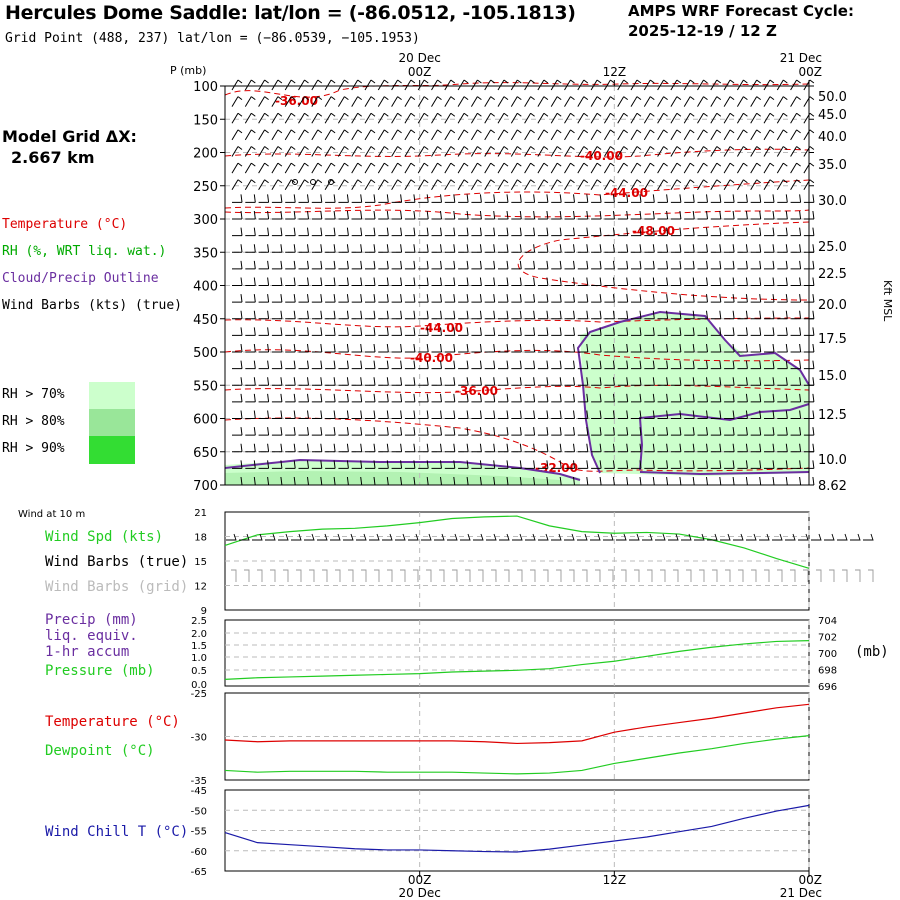  Describe the element at coordinates (65, 224) in the screenshot. I see `legend-temperature: Temperature (°C)` at that location.